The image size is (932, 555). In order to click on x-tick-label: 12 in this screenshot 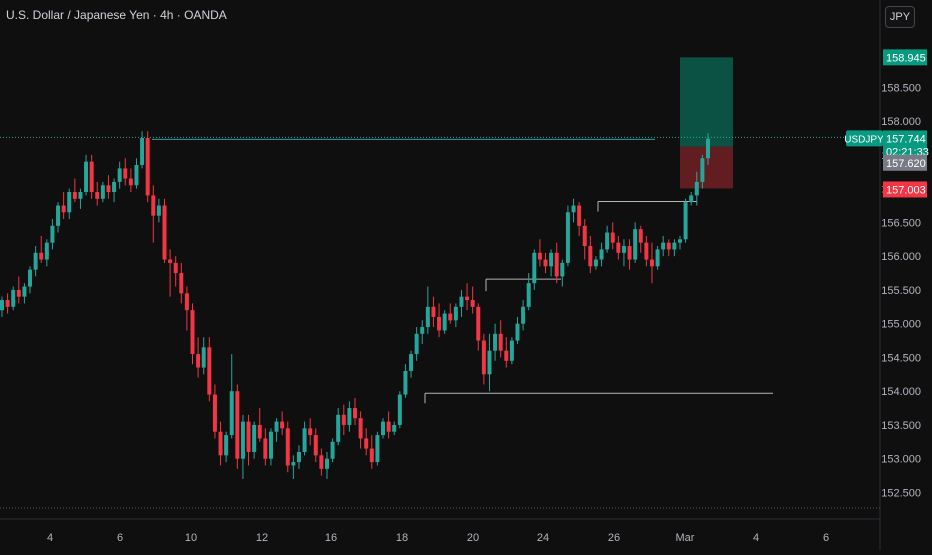, I will do `click(262, 538)`.